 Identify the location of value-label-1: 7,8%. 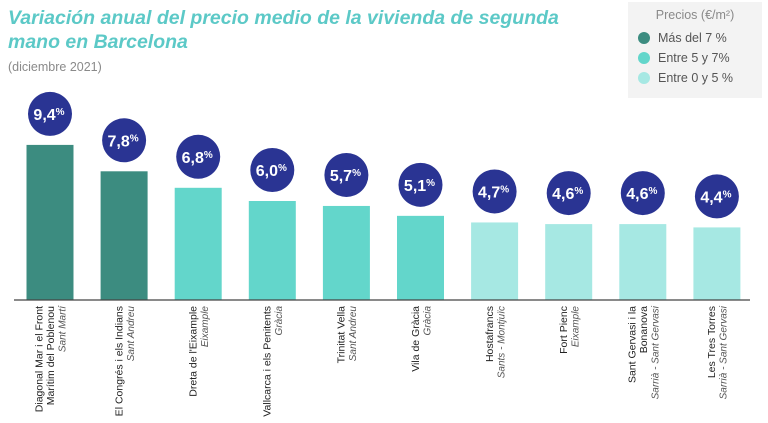
(123, 141).